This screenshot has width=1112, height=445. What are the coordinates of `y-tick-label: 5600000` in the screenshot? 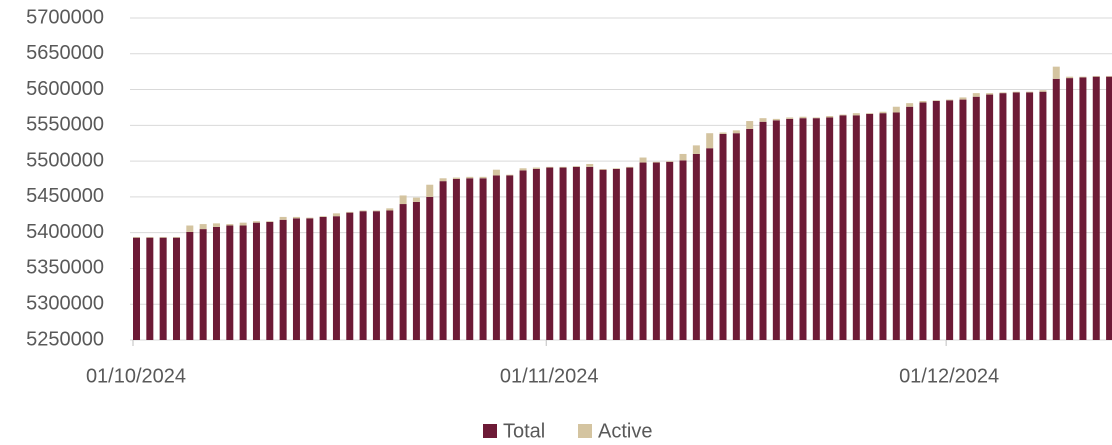 It's located at (65, 89).